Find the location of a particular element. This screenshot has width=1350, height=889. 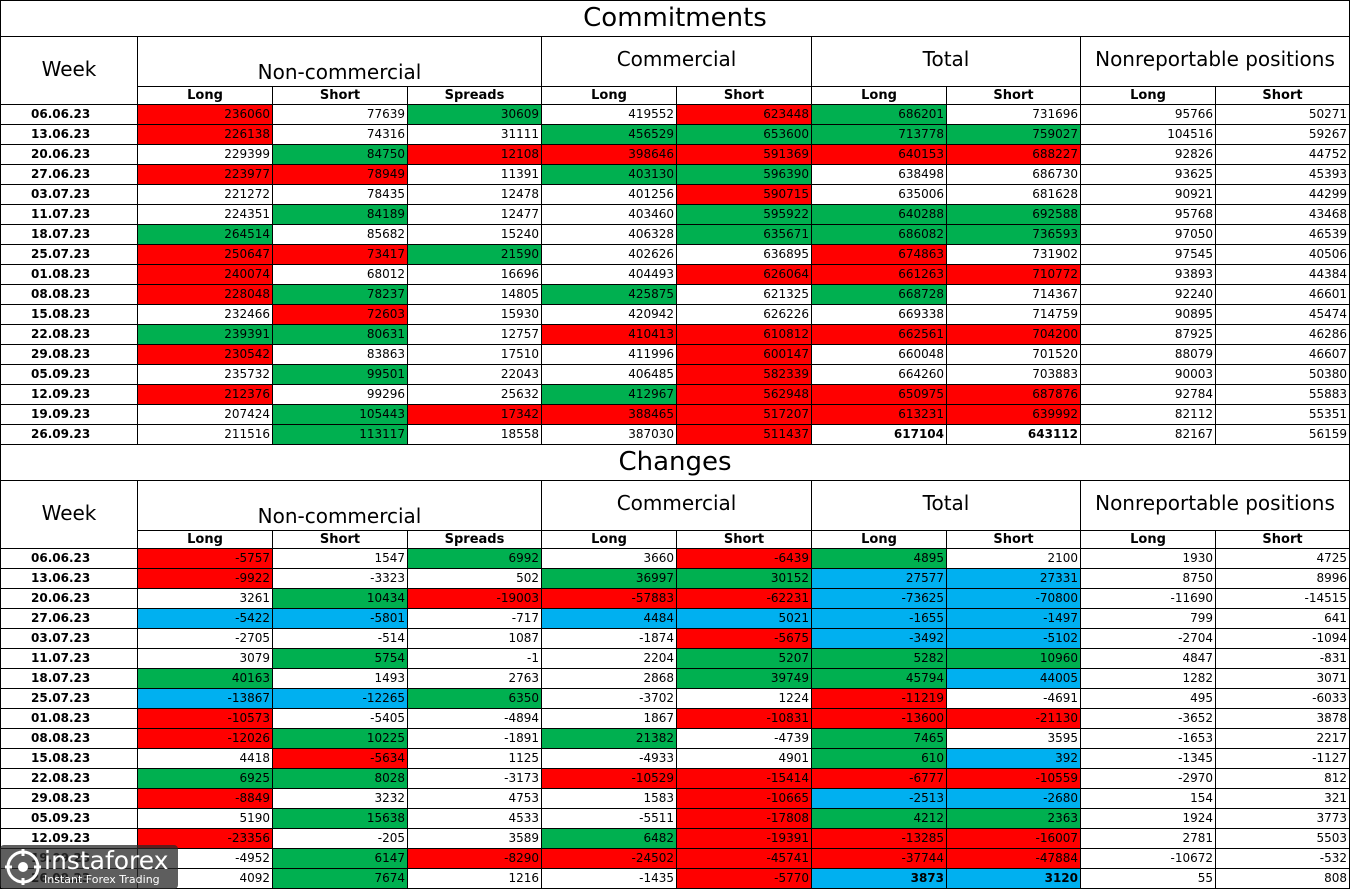

value-cell: 713778 is located at coordinates (879, 134).